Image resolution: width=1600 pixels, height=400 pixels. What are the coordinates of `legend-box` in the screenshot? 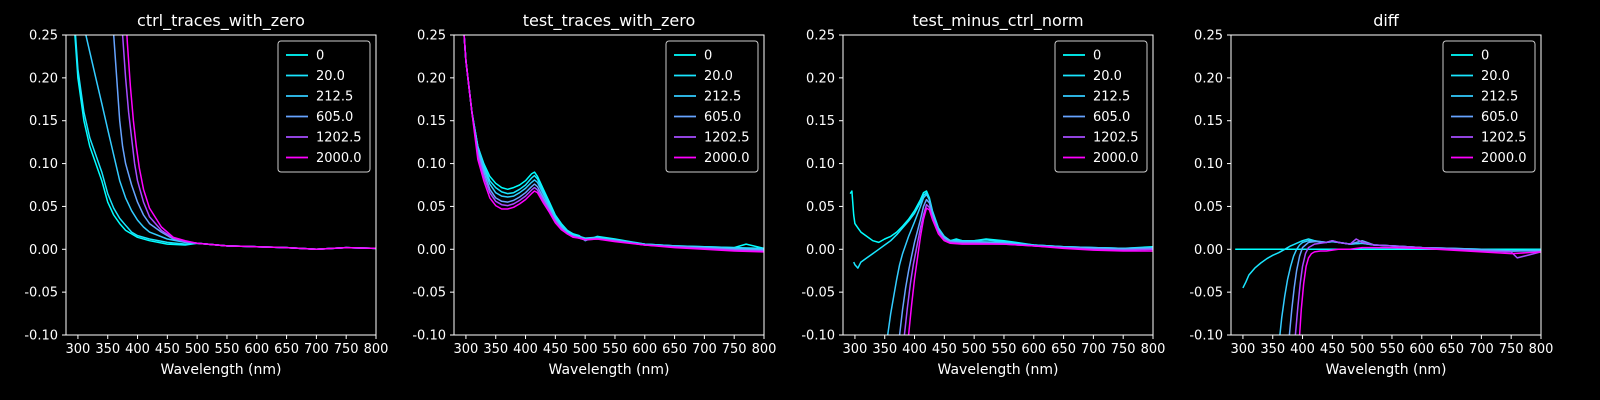 It's located at (324, 106).